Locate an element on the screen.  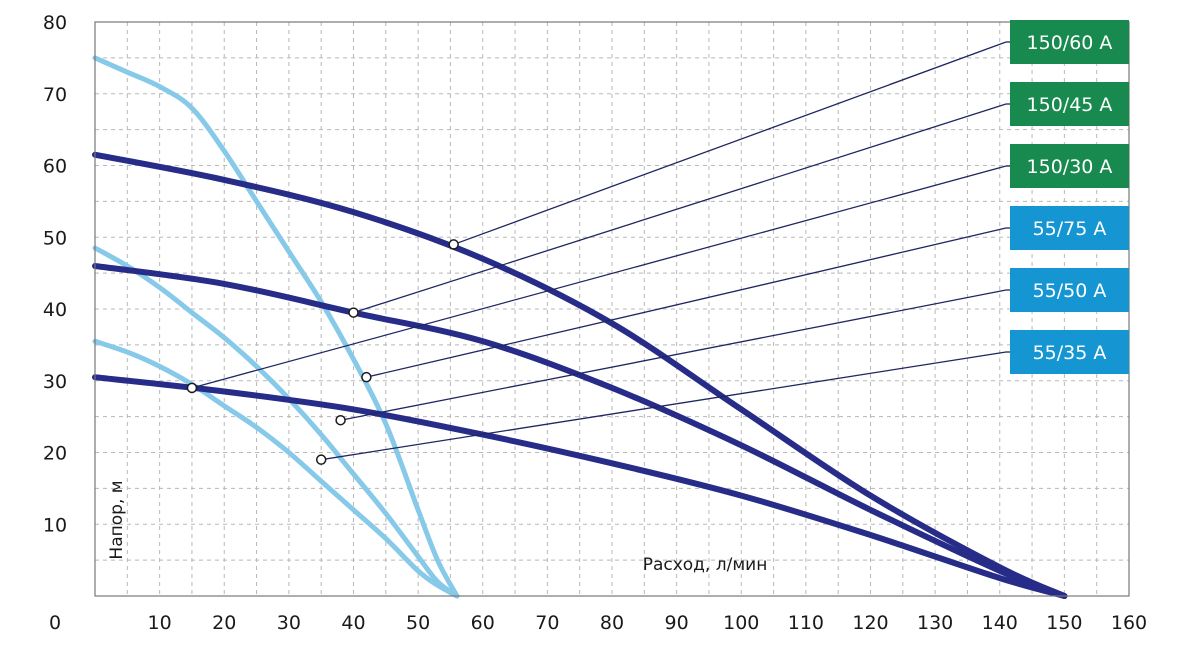
x-tick-label: 150 is located at coordinates (1064, 623).